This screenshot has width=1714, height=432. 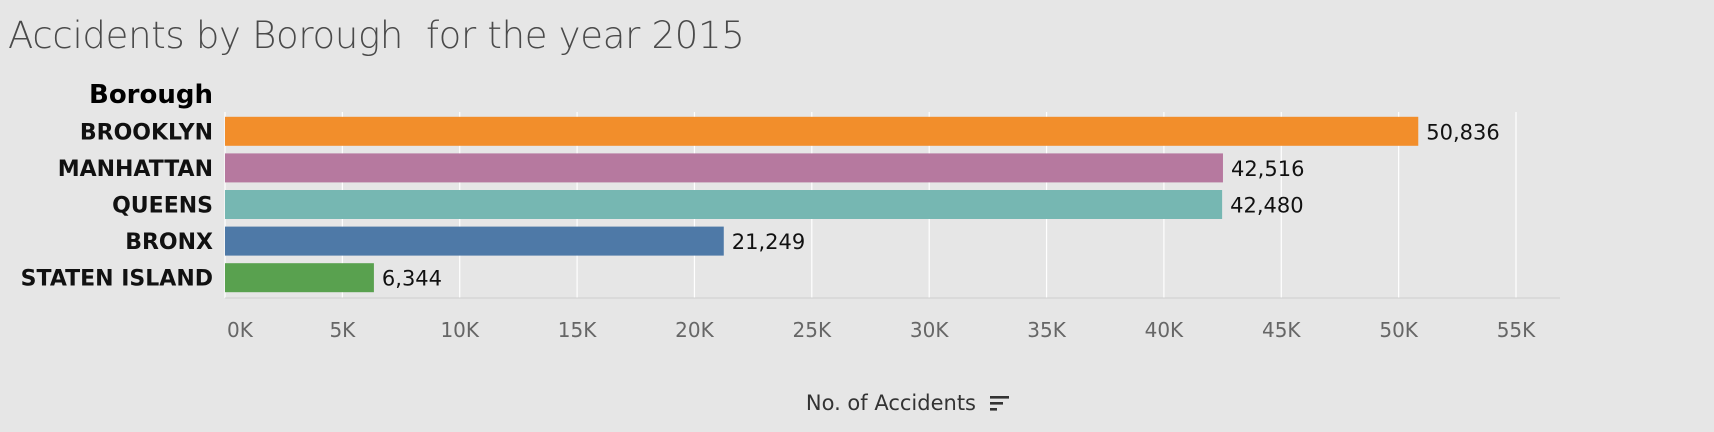 What do you see at coordinates (342, 330) in the screenshot?
I see `x-tick-label: 5K` at bounding box center [342, 330].